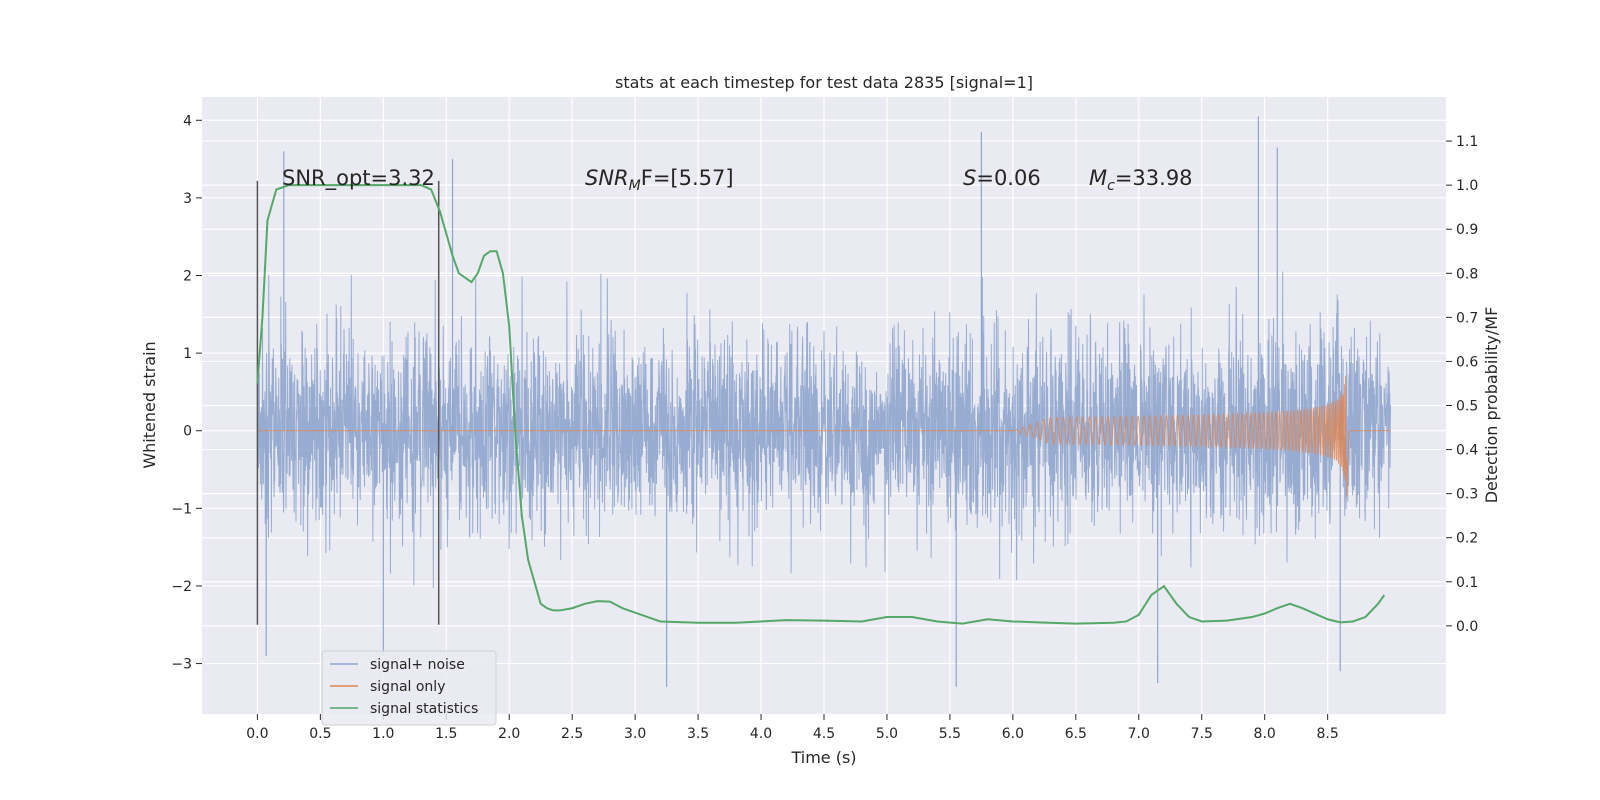 Image resolution: width=1600 pixels, height=800 pixels. What do you see at coordinates (823, 757) in the screenshot?
I see `x-axis-label: Time (s)` at bounding box center [823, 757].